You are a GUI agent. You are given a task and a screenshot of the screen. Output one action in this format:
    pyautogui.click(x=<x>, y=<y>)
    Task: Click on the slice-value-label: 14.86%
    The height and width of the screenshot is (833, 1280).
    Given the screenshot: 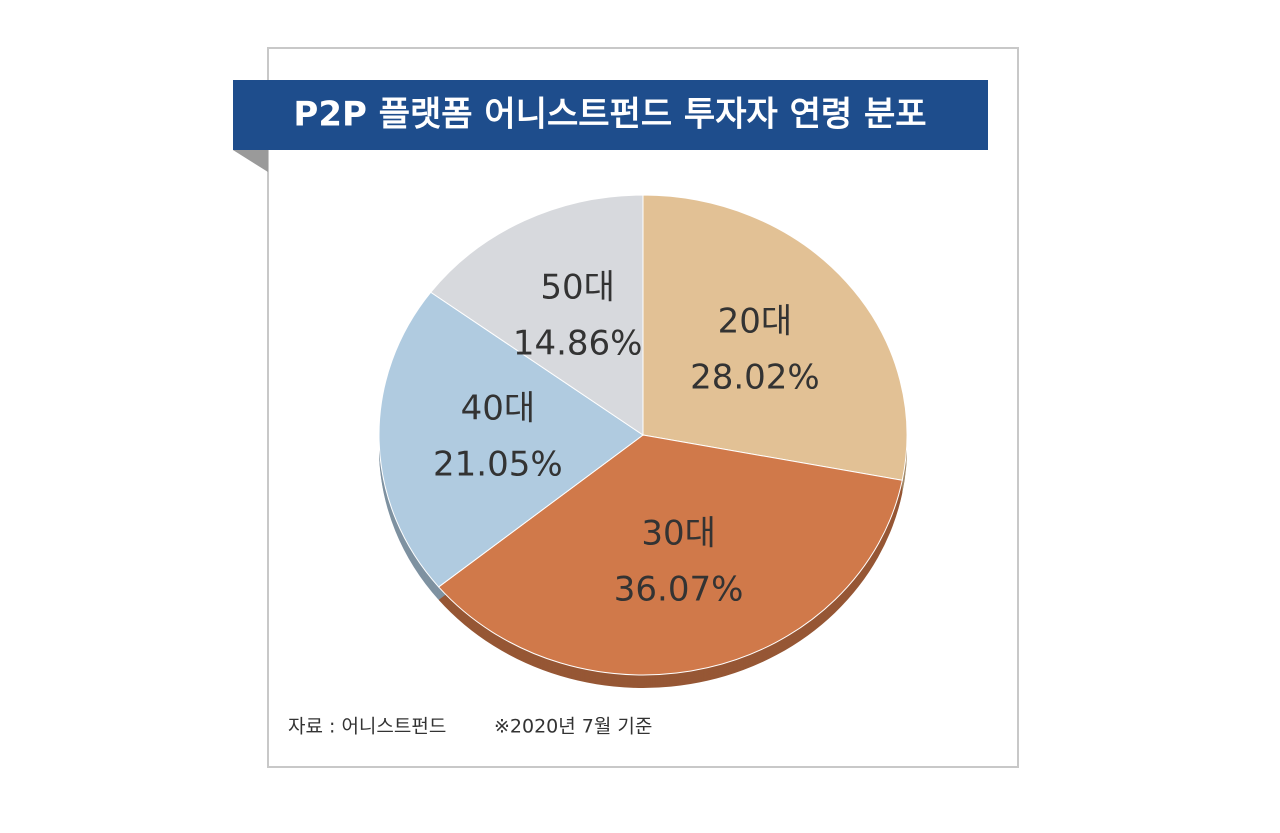 What is the action you would take?
    pyautogui.click(x=578, y=344)
    